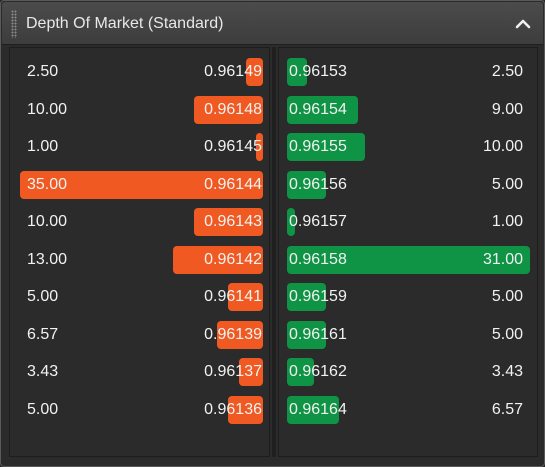 Image resolution: width=545 pixels, height=467 pixels. I want to click on widget-header: Depth Of Market (Standard), so click(272, 23).